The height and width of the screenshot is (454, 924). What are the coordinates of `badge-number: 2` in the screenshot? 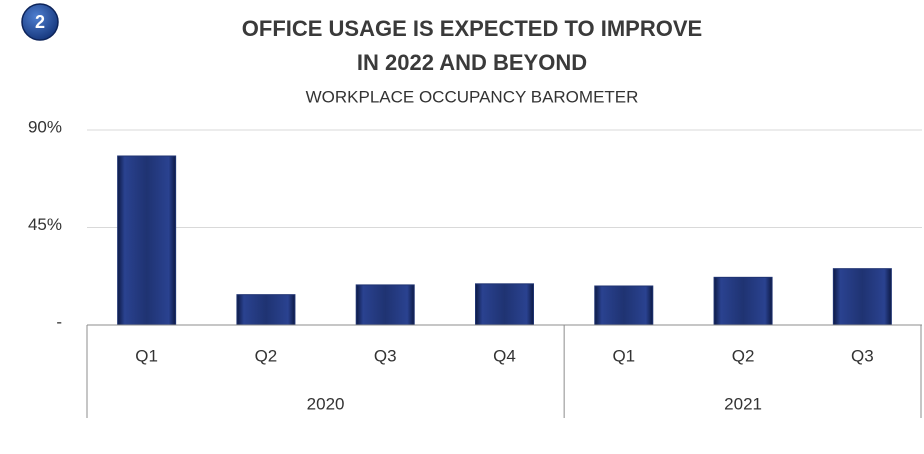 It's located at (40, 22).